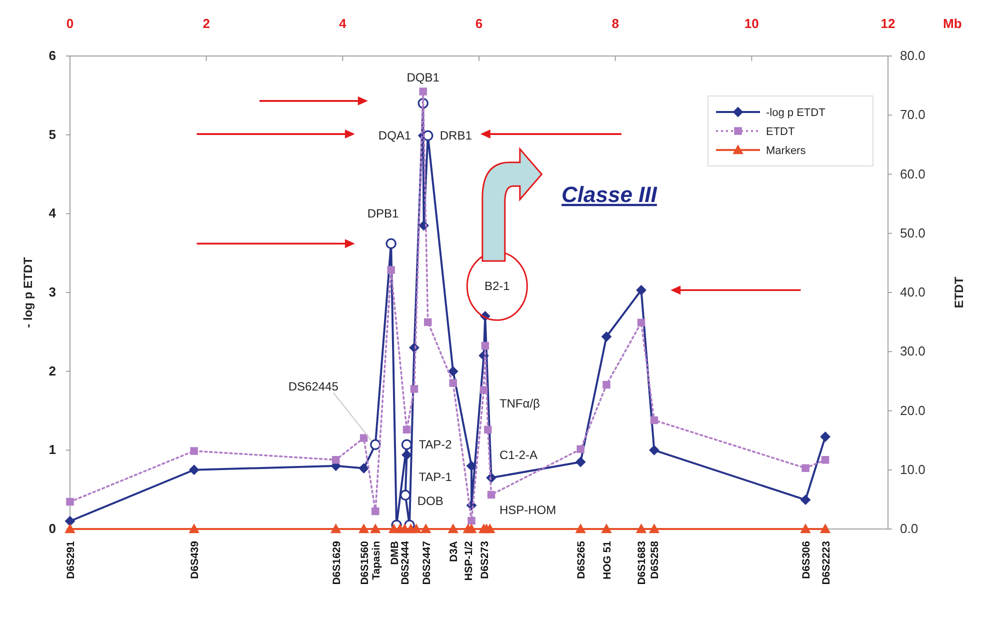 Image resolution: width=994 pixels, height=621 pixels. What do you see at coordinates (336, 562) in the screenshot?
I see `annotation: D6S1629` at bounding box center [336, 562].